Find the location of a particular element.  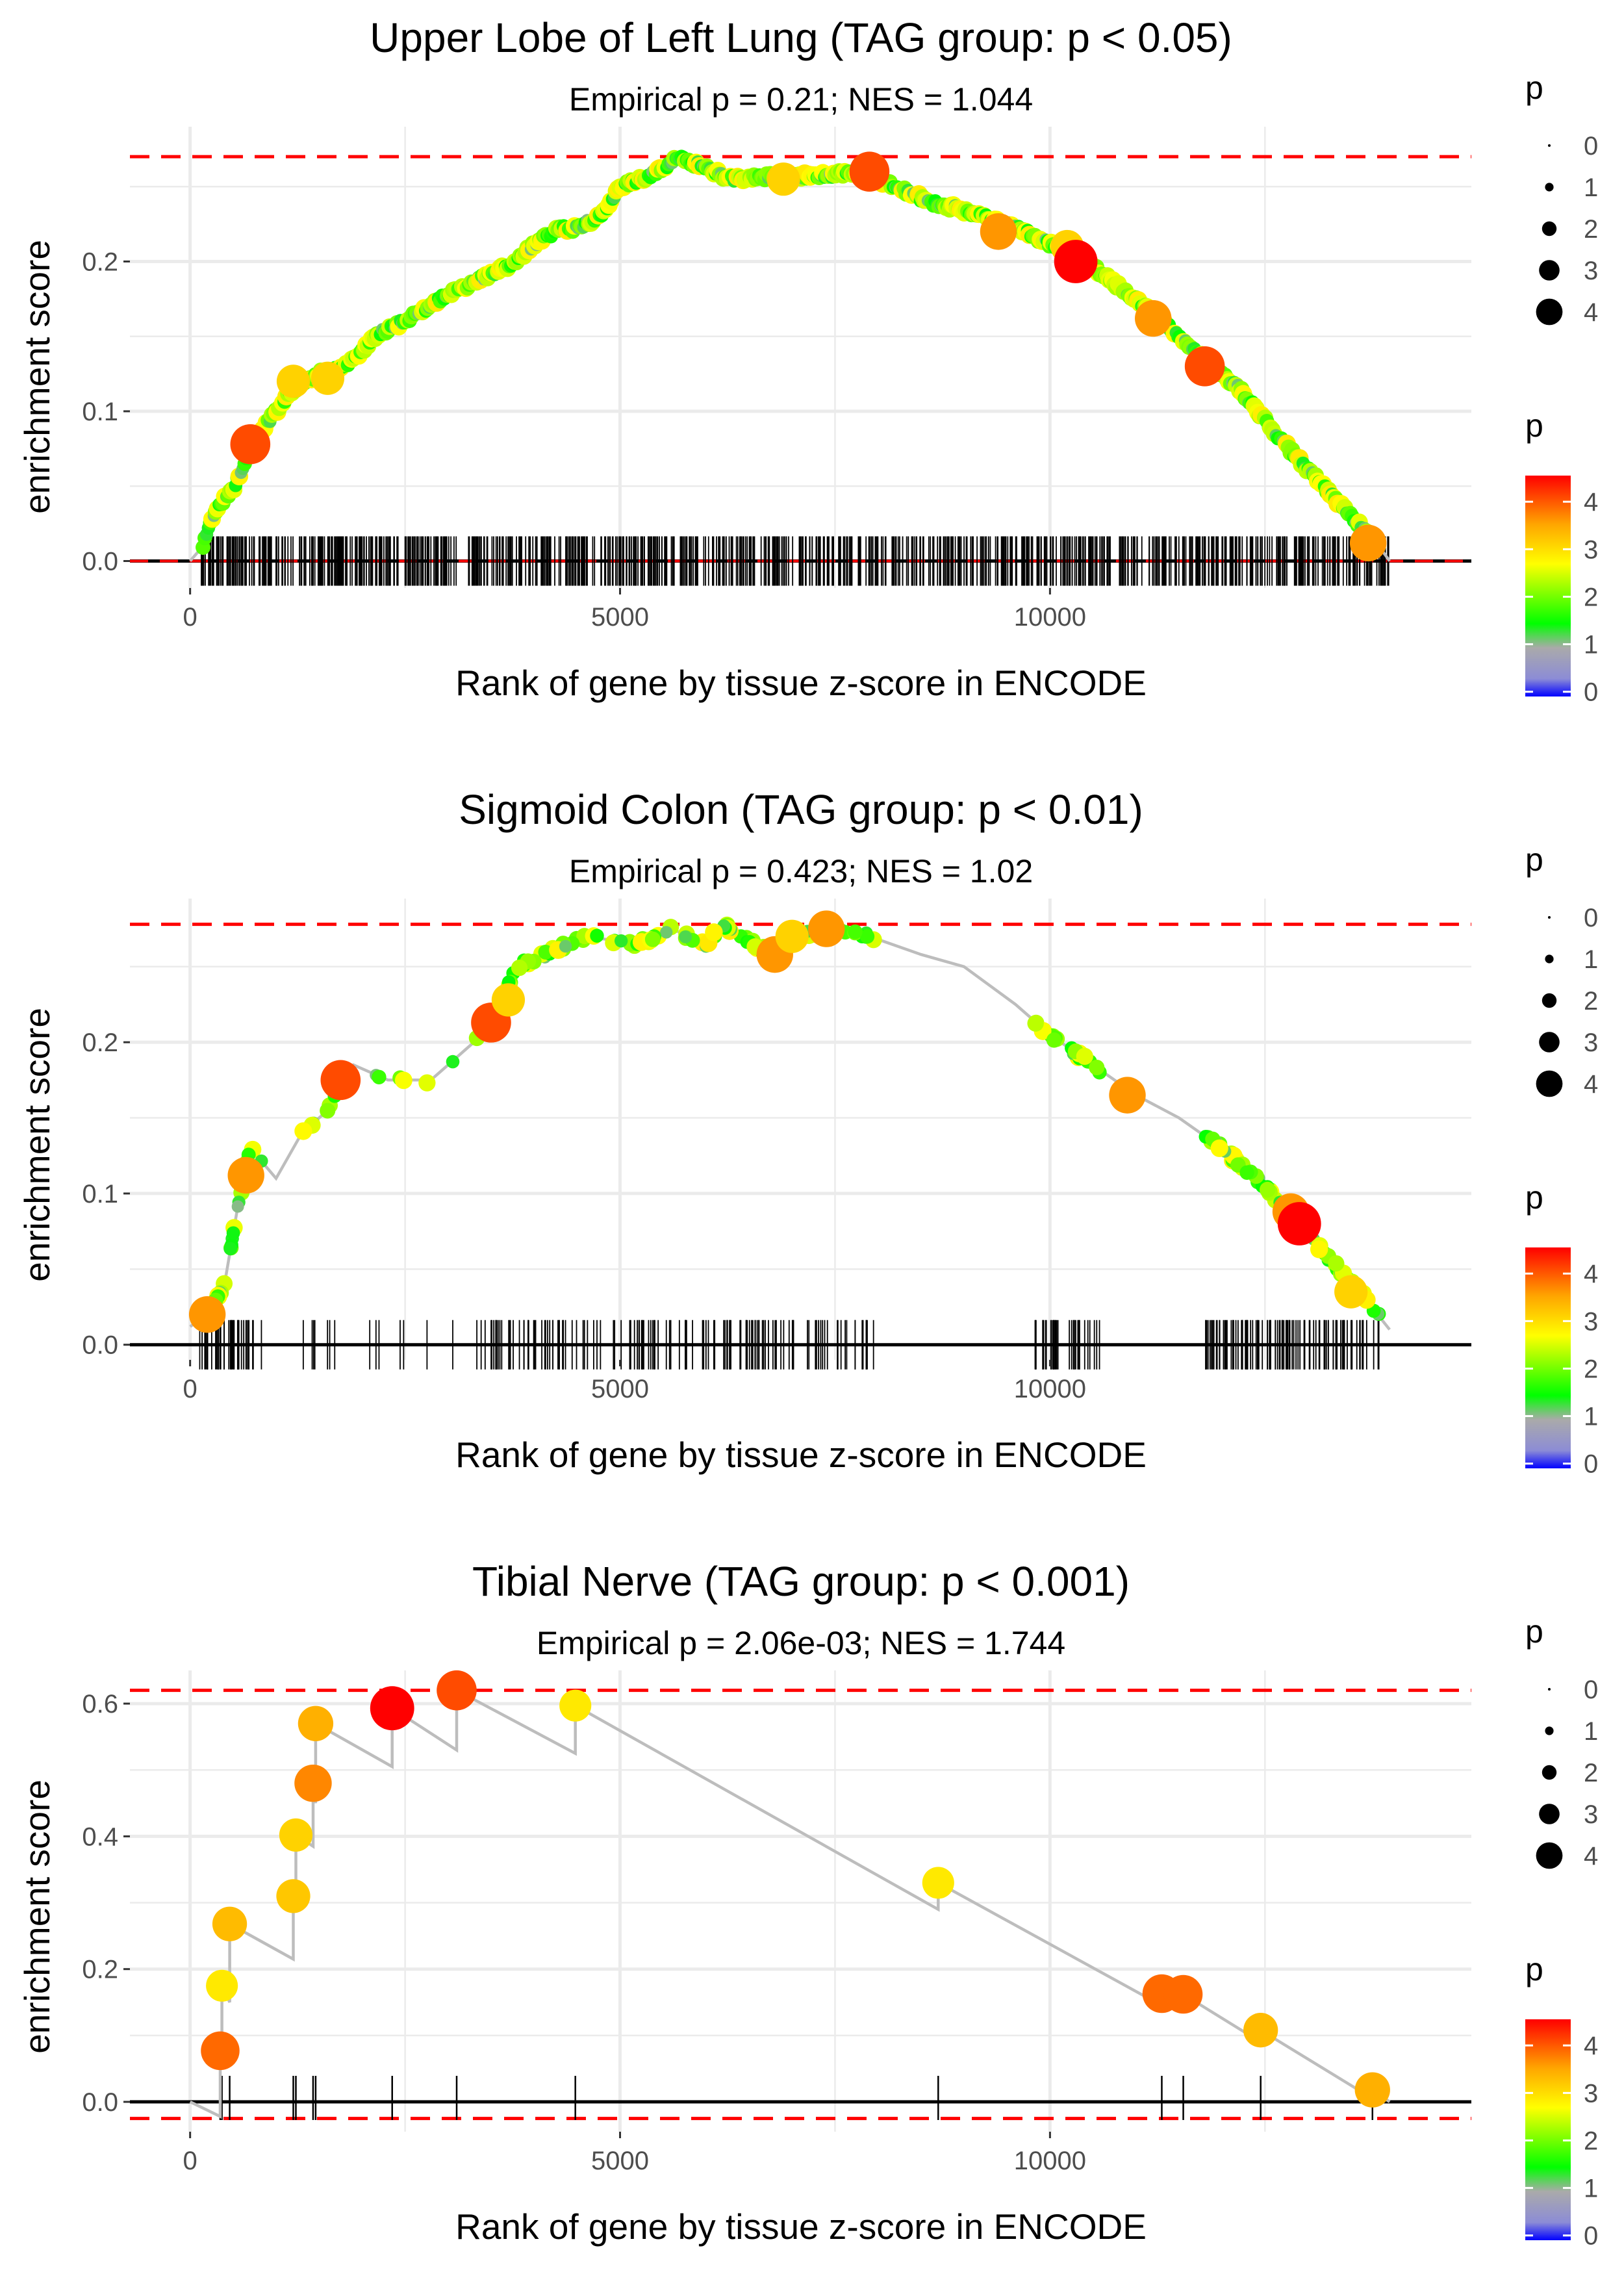

panel-1-axes: 0.0 0.1 0.2 0 5000 10000 is located at coordinates (584, 440).